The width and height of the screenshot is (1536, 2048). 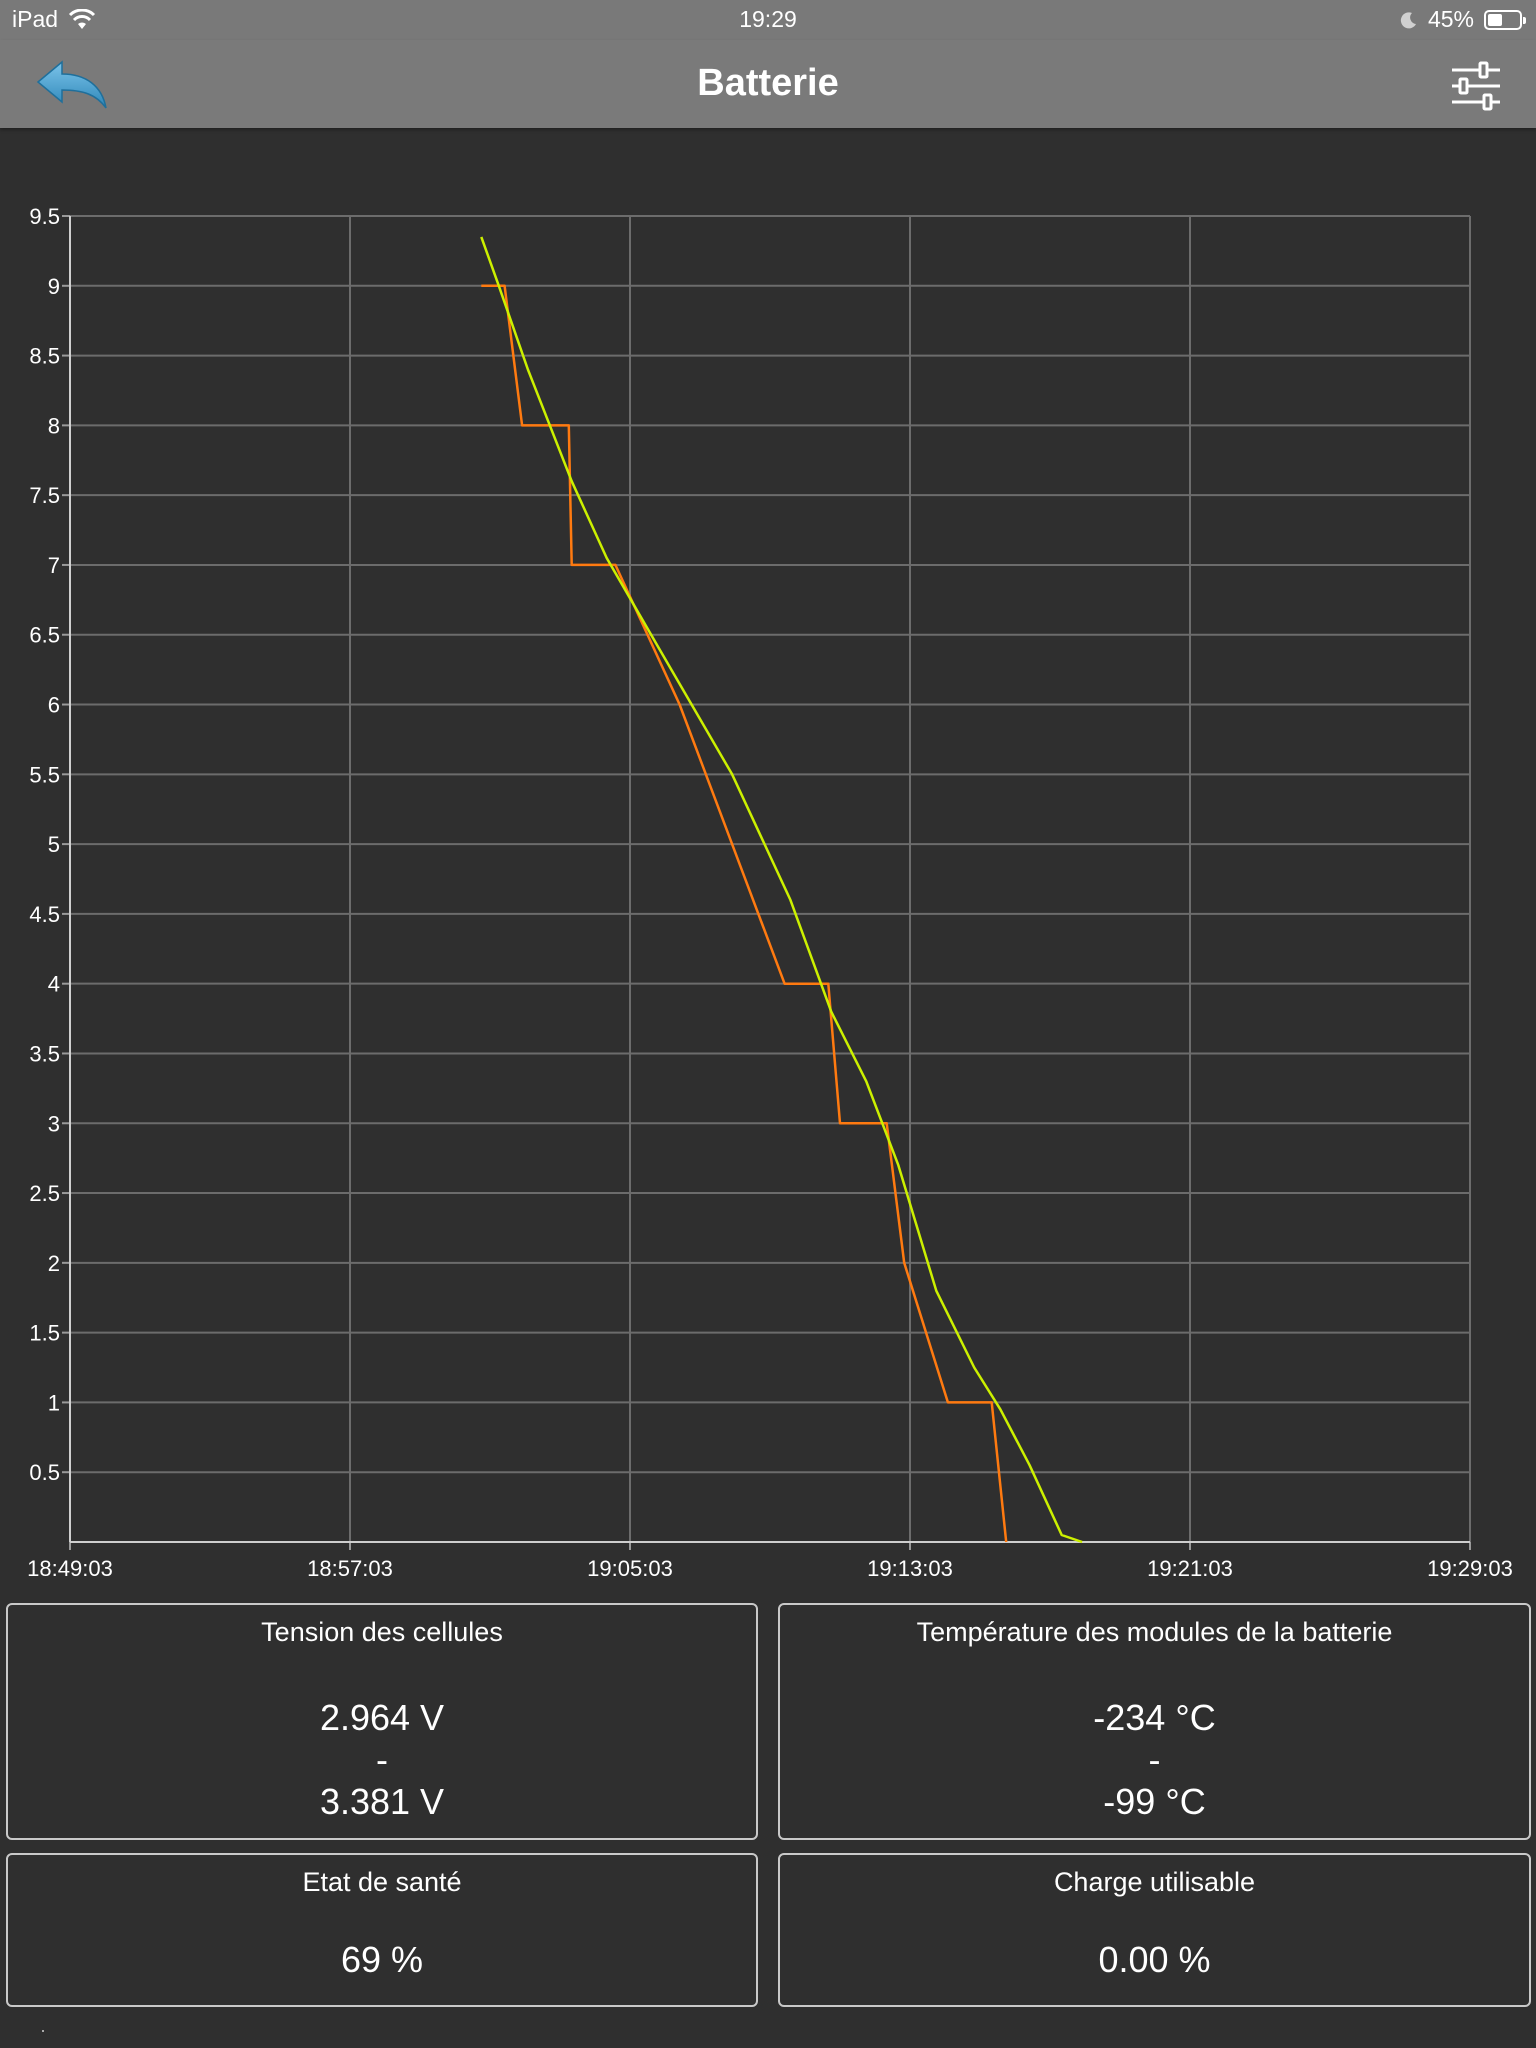 I want to click on y-tick-label: 2.5, so click(x=44, y=1193).